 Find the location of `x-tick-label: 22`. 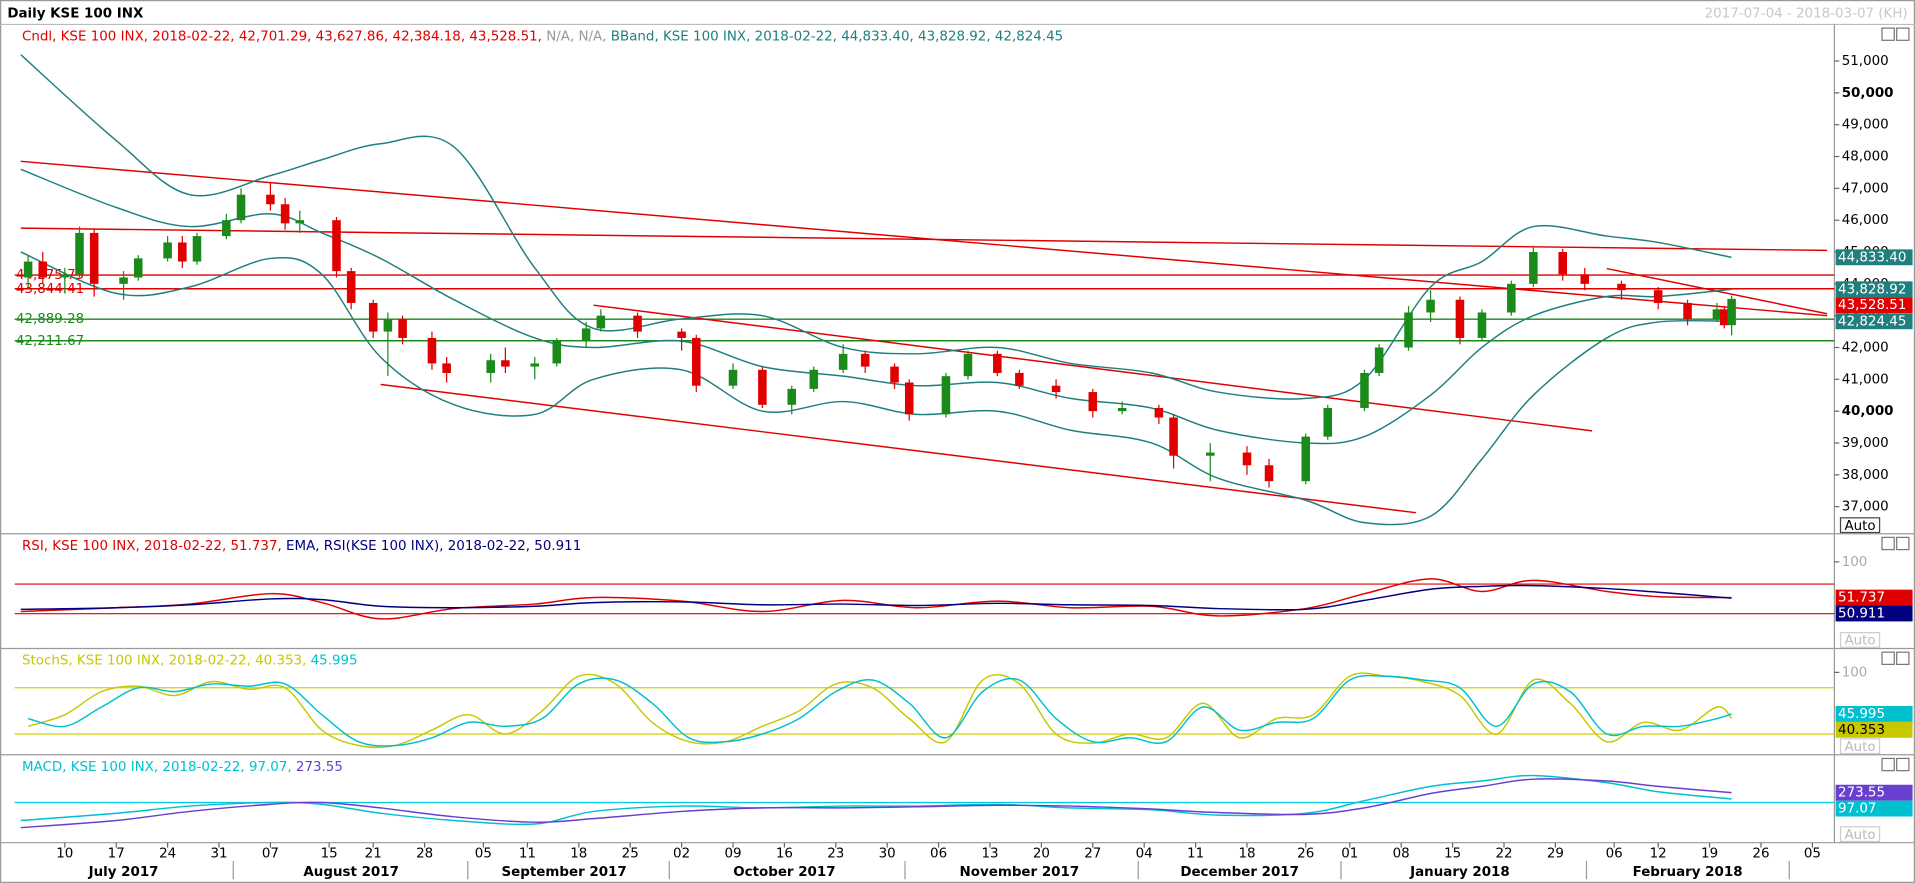

x-tick-label: 22 is located at coordinates (1503, 854).